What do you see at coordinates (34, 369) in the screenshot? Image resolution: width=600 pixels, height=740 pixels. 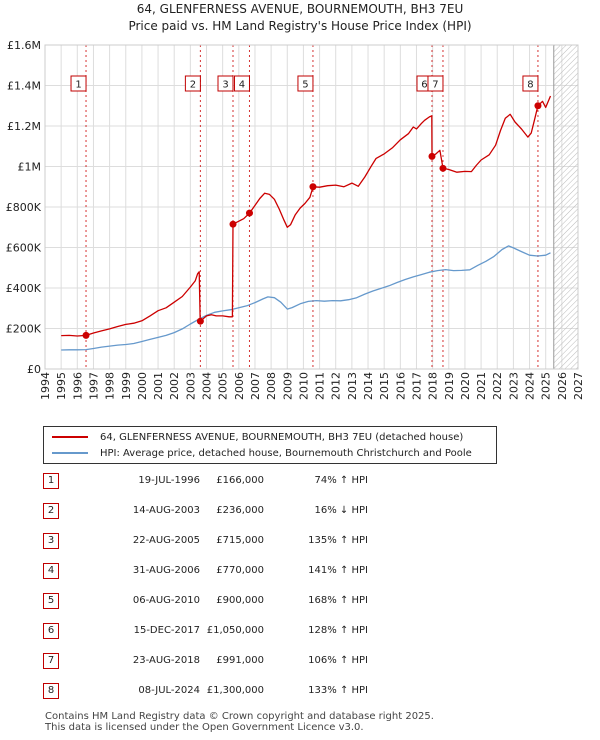 I see `y-tick-label: £0` at bounding box center [34, 369].